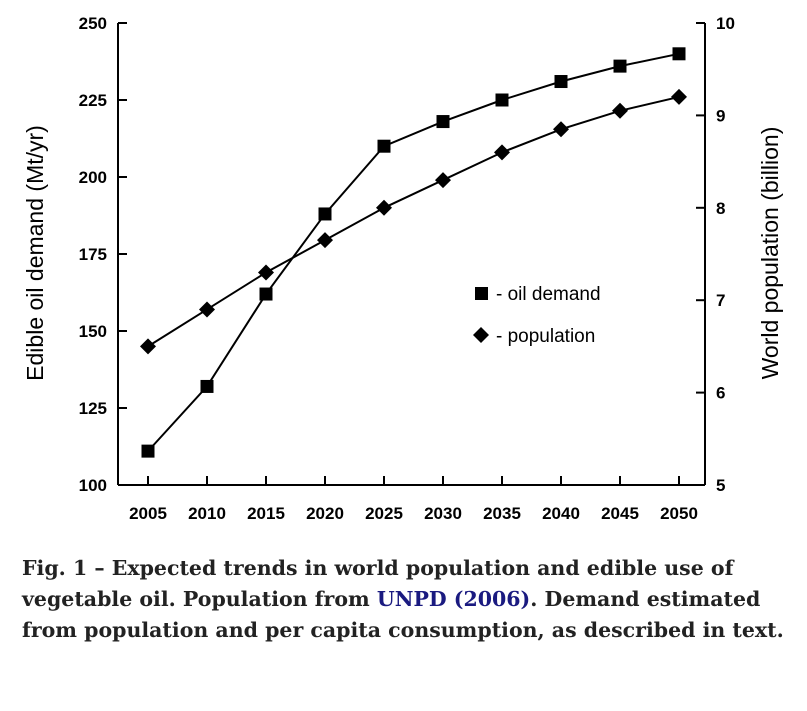 This screenshot has height=711, width=807. Describe the element at coordinates (720, 115) in the screenshot. I see `y2-tick-label: 9` at that location.